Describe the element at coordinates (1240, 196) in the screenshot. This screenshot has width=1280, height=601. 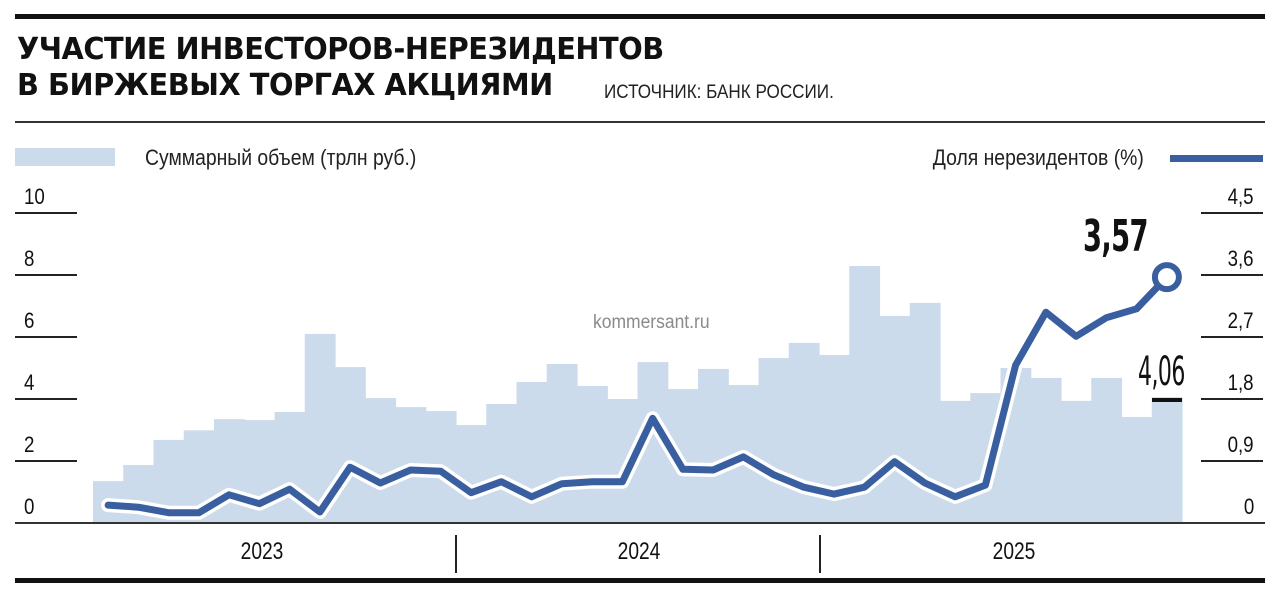
I see `right-tick-label: 4,5` at that location.